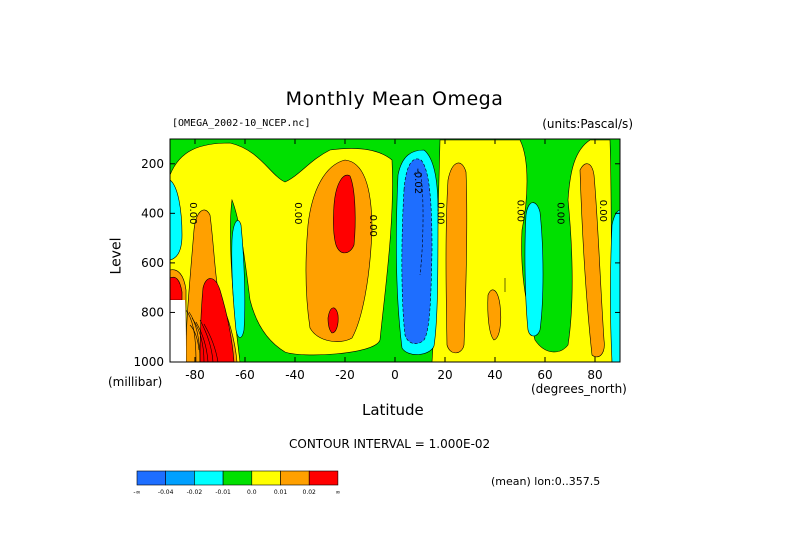 This screenshot has width=789, height=558. What do you see at coordinates (456, 258) in the screenshot?
I see `orange-region-15n` at bounding box center [456, 258].